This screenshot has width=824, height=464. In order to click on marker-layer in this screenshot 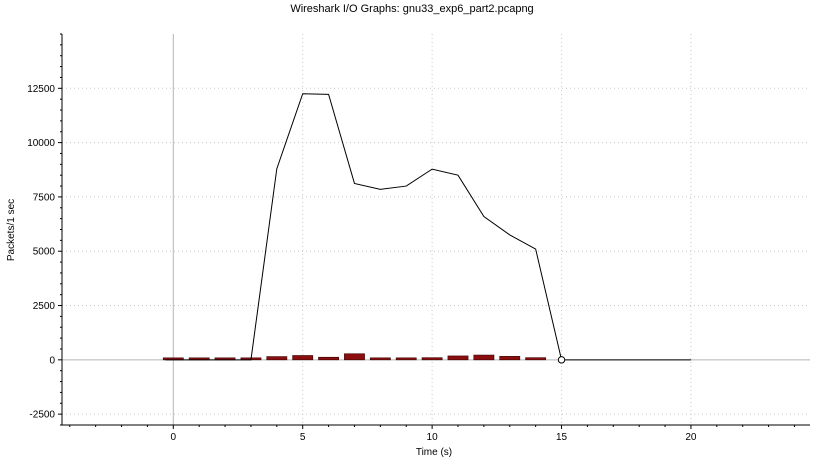, I will do `click(561, 360)`.